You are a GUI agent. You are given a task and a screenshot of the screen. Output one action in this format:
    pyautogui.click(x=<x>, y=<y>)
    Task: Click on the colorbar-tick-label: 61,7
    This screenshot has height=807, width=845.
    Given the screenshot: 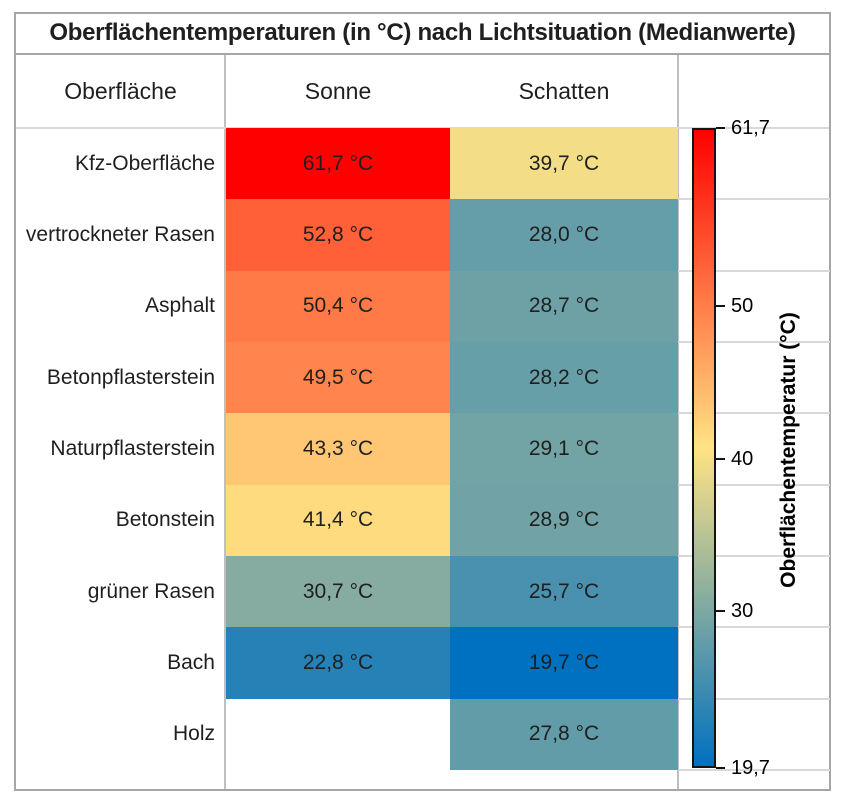 What is the action you would take?
    pyautogui.click(x=750, y=128)
    